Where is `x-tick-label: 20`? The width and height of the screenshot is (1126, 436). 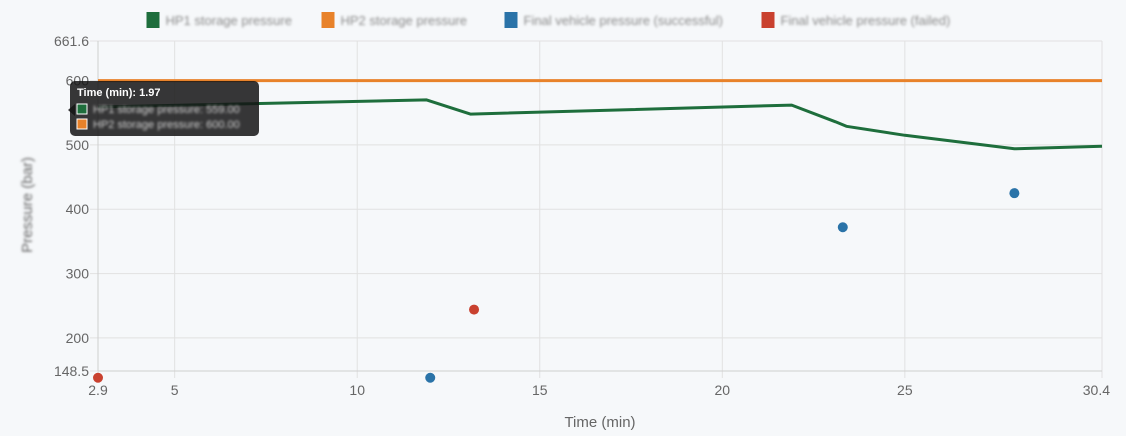
x-tick-label: 20 is located at coordinates (723, 390).